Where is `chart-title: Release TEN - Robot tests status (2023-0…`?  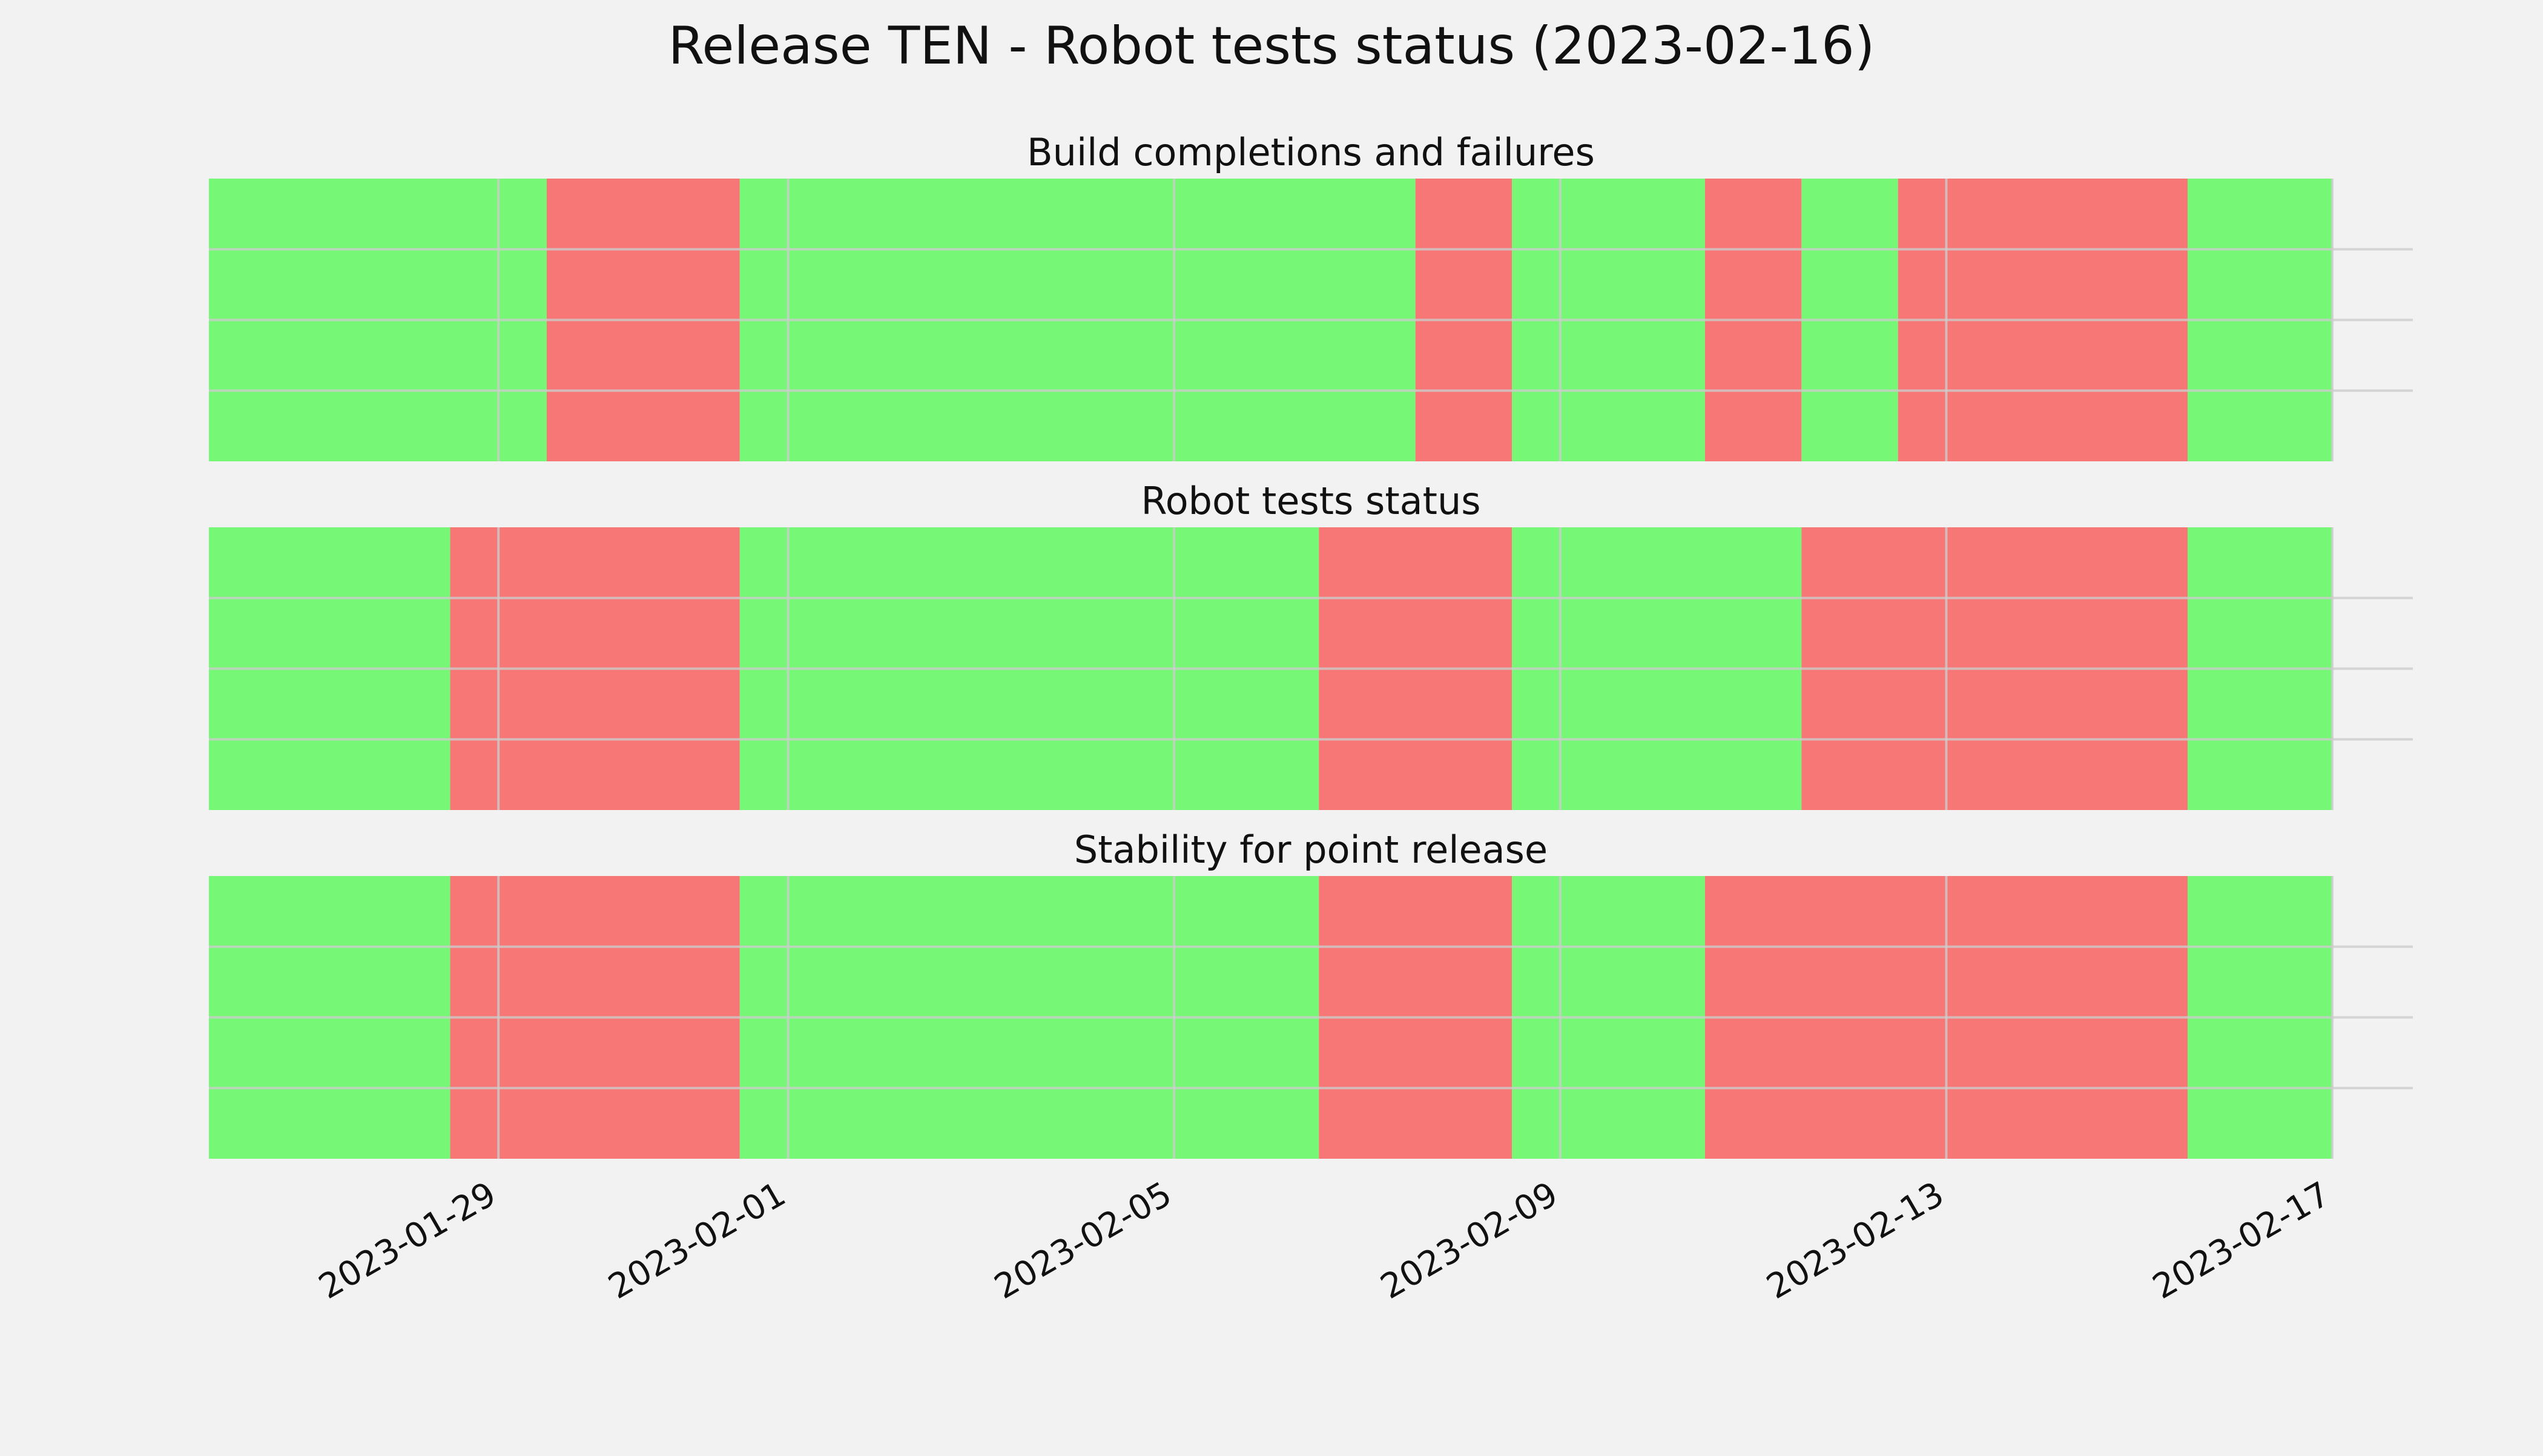
chart-title: Release TEN - Robot tests status (2023-0… is located at coordinates (1271, 46).